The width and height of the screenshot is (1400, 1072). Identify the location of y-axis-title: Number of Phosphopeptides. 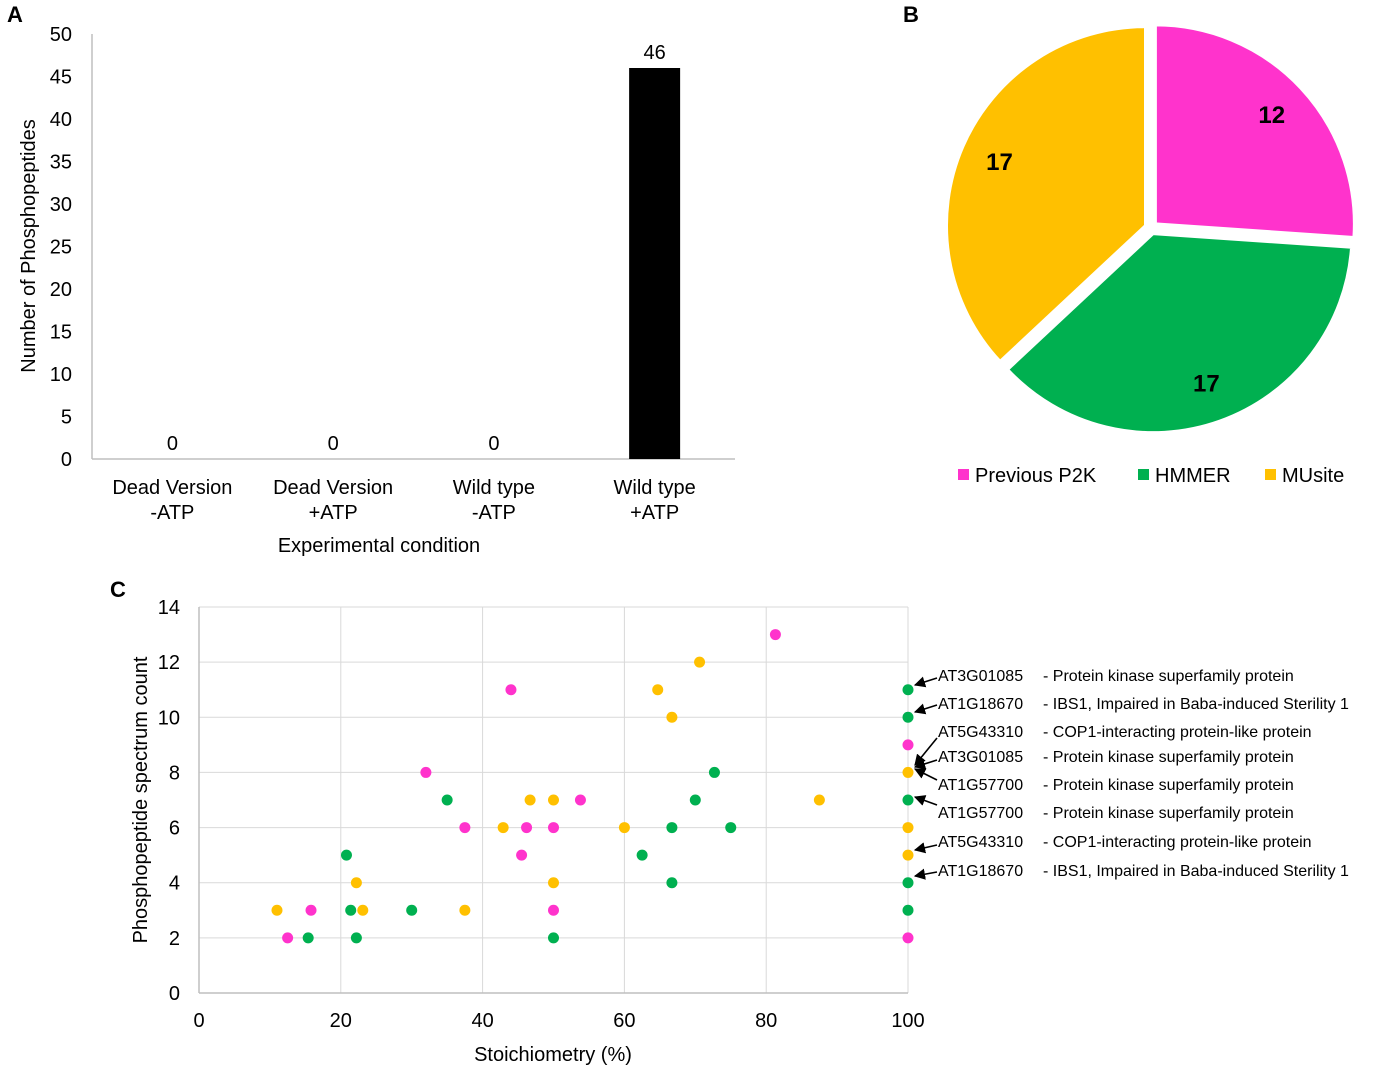
(29, 246).